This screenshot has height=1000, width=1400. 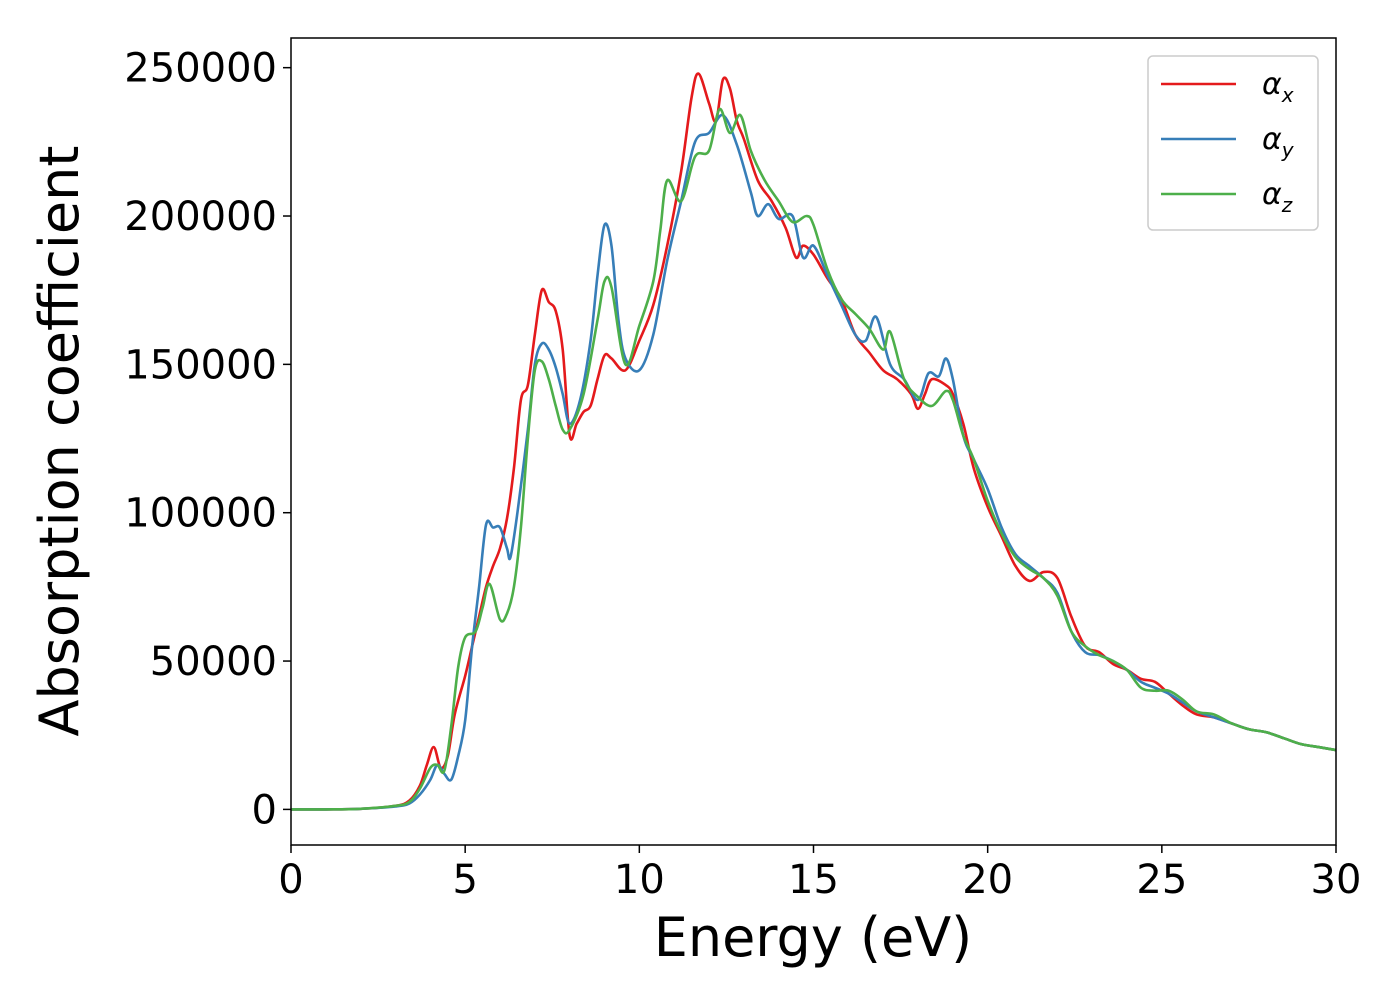 What do you see at coordinates (464, 880) in the screenshot?
I see `x-tick-label: 5` at bounding box center [464, 880].